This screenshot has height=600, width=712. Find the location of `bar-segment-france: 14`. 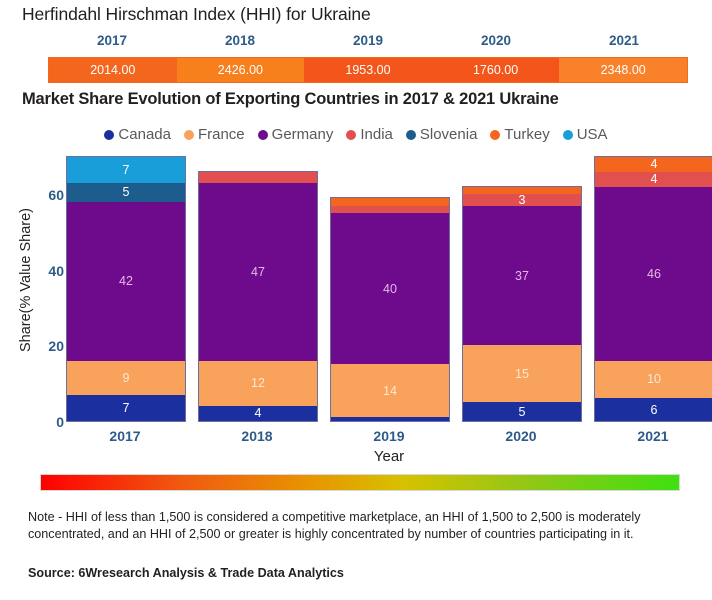

bar-segment-france: 14 is located at coordinates (390, 391).